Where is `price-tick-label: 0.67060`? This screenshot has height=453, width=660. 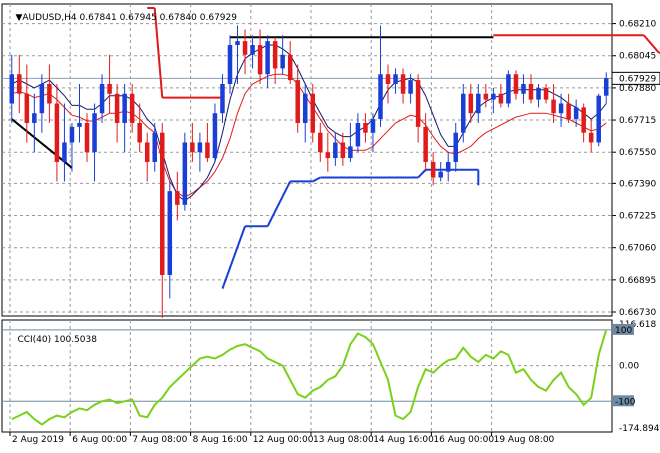 price-tick-label: 0.67060 is located at coordinates (637, 249).